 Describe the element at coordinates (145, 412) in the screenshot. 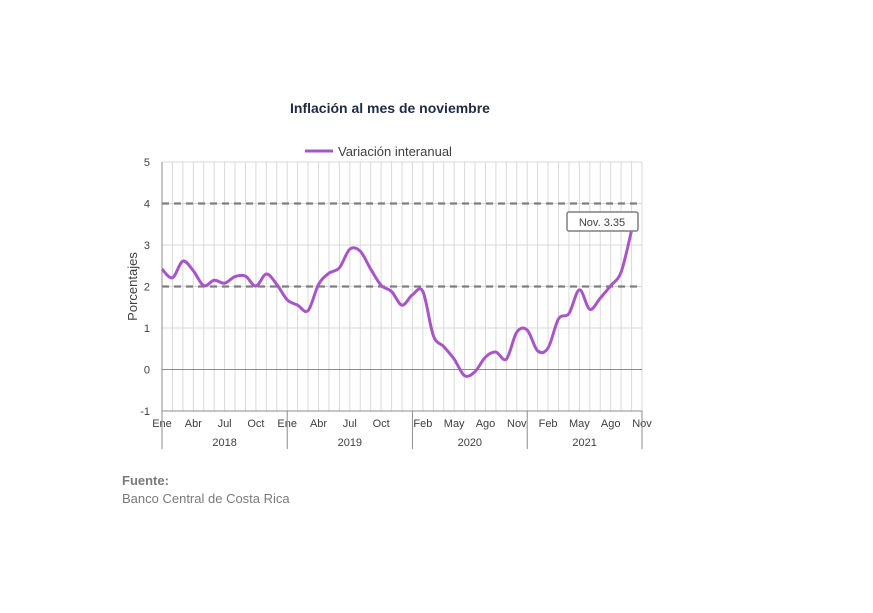

I see `y-tick-label: -1` at that location.